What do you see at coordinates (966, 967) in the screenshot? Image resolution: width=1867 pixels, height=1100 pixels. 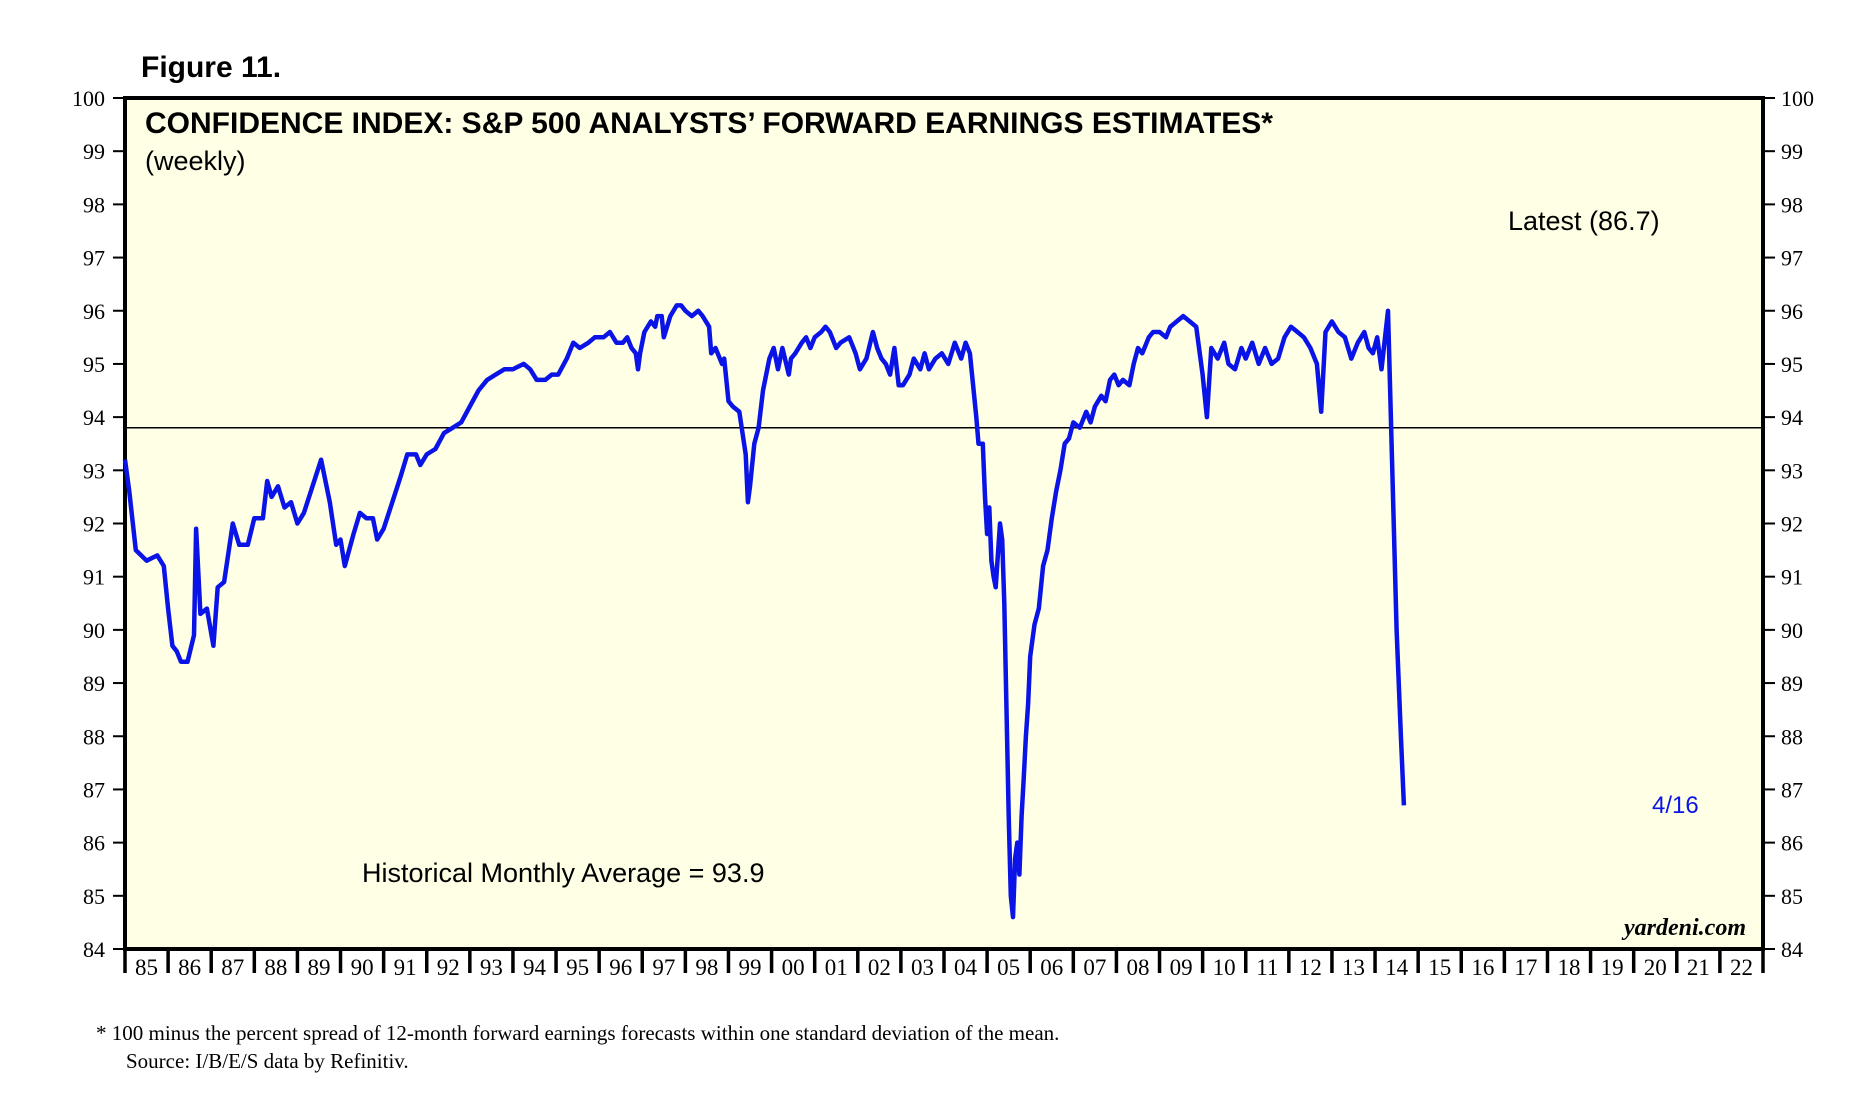 I see `x-tick-label: 04` at bounding box center [966, 967].